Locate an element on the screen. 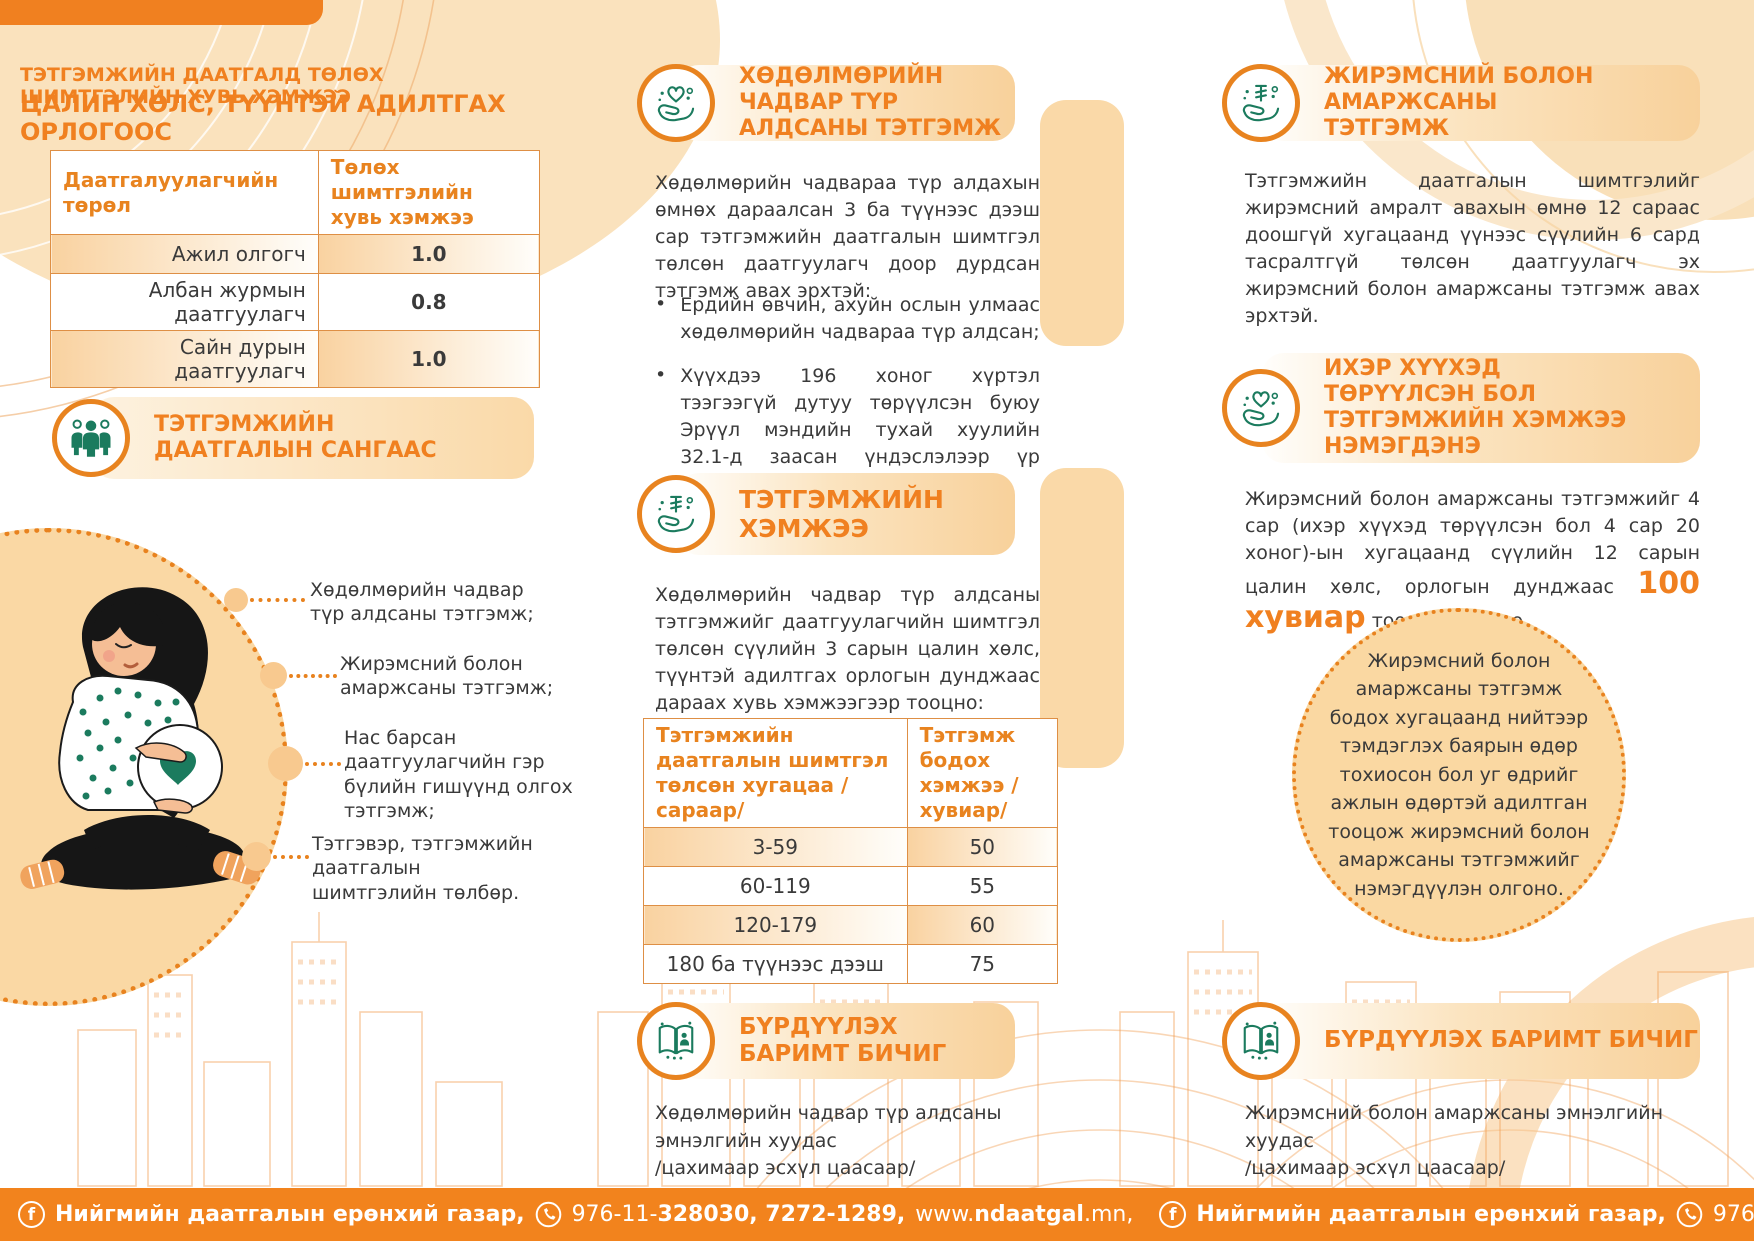 This screenshot has height=1241, width=1754. rate-table-col1-header: Даатгалуулагчийн төрөл is located at coordinates (184, 192).